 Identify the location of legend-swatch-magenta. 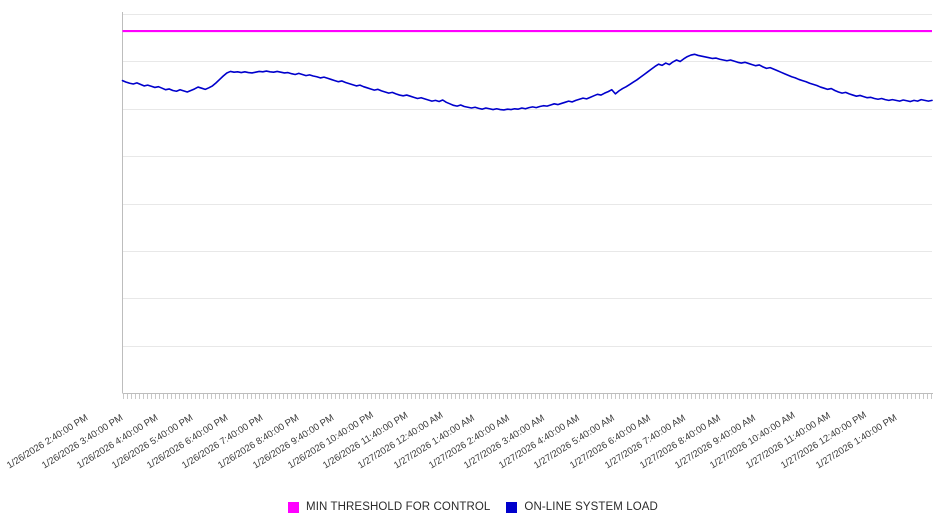
(294, 507).